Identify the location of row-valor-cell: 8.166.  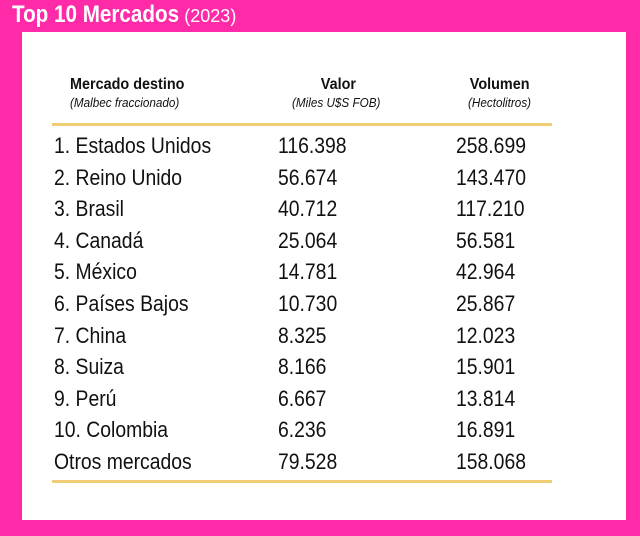
(302, 367).